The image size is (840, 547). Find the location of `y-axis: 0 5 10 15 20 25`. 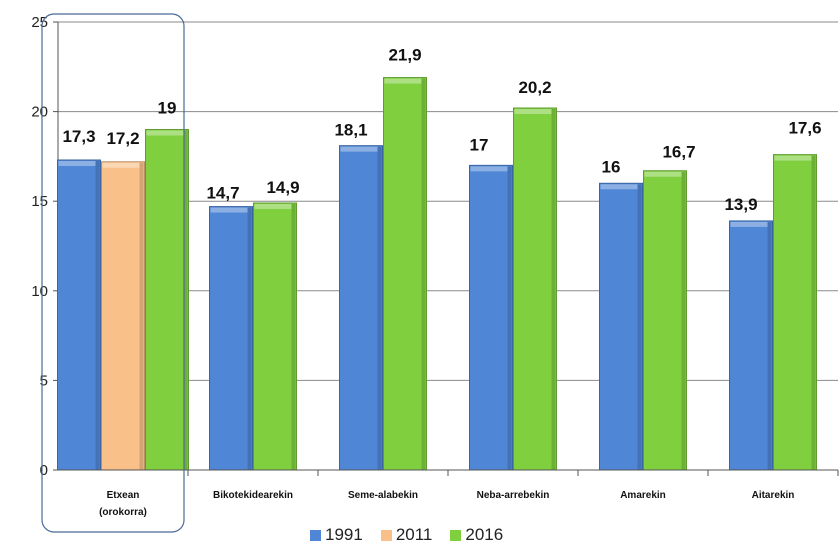

y-axis: 0 5 10 15 20 25 is located at coordinates (45, 246).